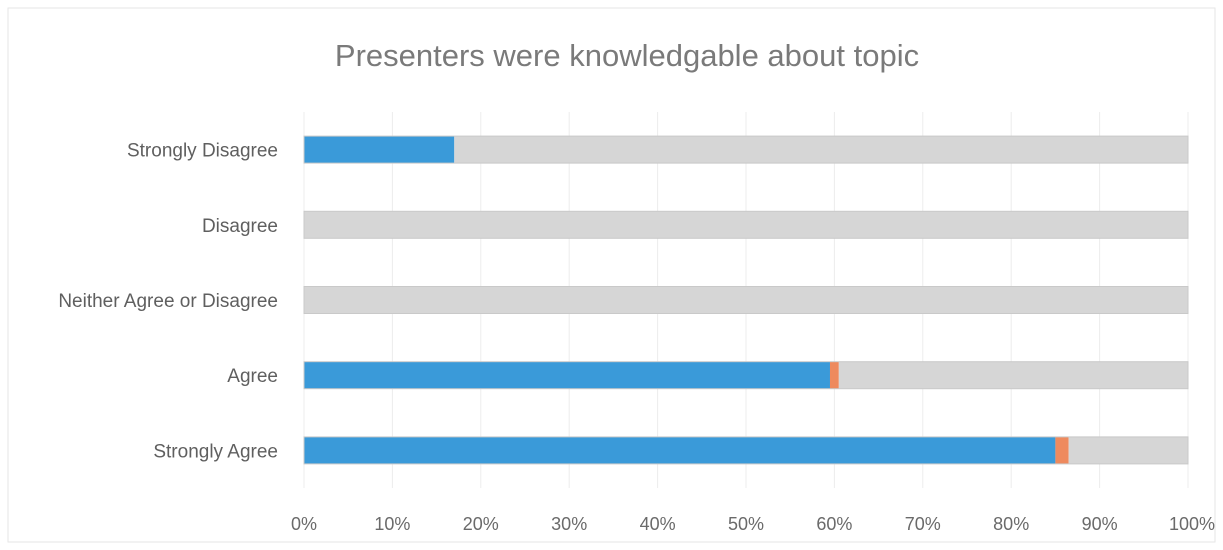  I want to click on chart-title: Presenters were knowledgable about topic, so click(627, 55).